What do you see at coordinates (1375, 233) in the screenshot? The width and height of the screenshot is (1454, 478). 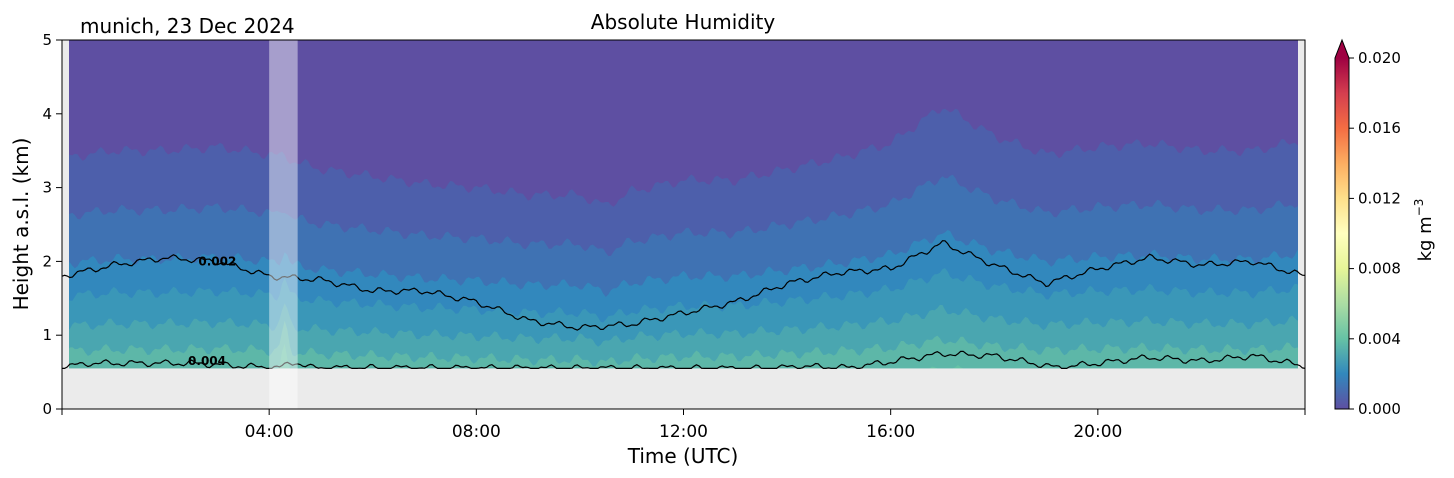 I see `colorbar-ticks: 0.000 0.004 0.008 0.012 0.016 0.020` at bounding box center [1375, 233].